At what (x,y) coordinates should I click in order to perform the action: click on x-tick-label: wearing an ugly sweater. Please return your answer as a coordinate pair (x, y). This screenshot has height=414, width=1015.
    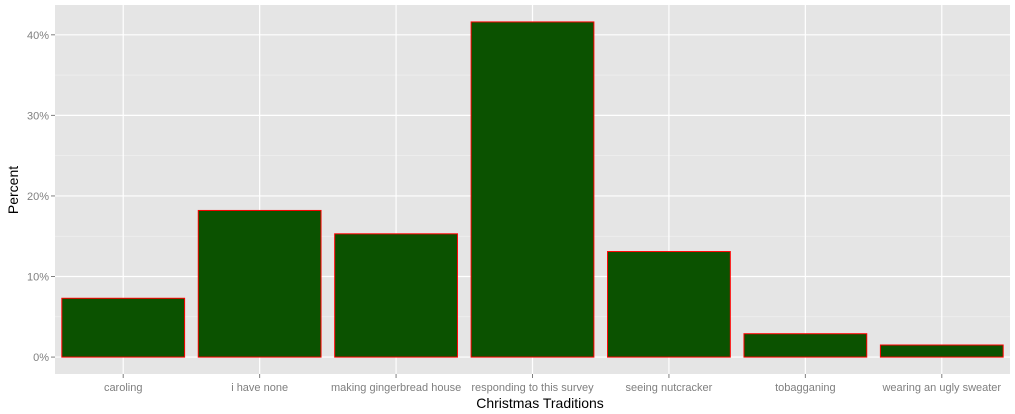
    Looking at the image, I should click on (941, 388).